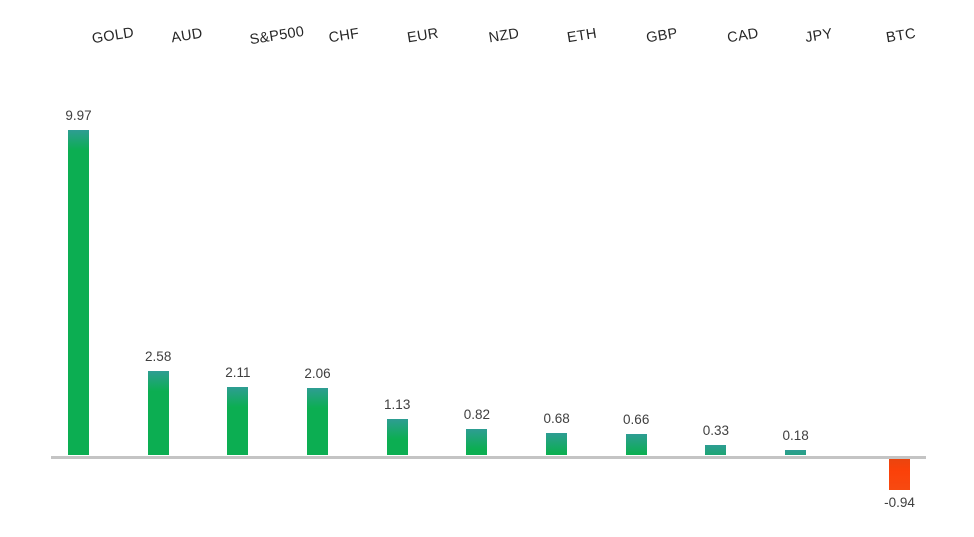 The width and height of the screenshot is (974, 537). Describe the element at coordinates (795, 435) in the screenshot. I see `value-label-jpy: 0.18` at that location.